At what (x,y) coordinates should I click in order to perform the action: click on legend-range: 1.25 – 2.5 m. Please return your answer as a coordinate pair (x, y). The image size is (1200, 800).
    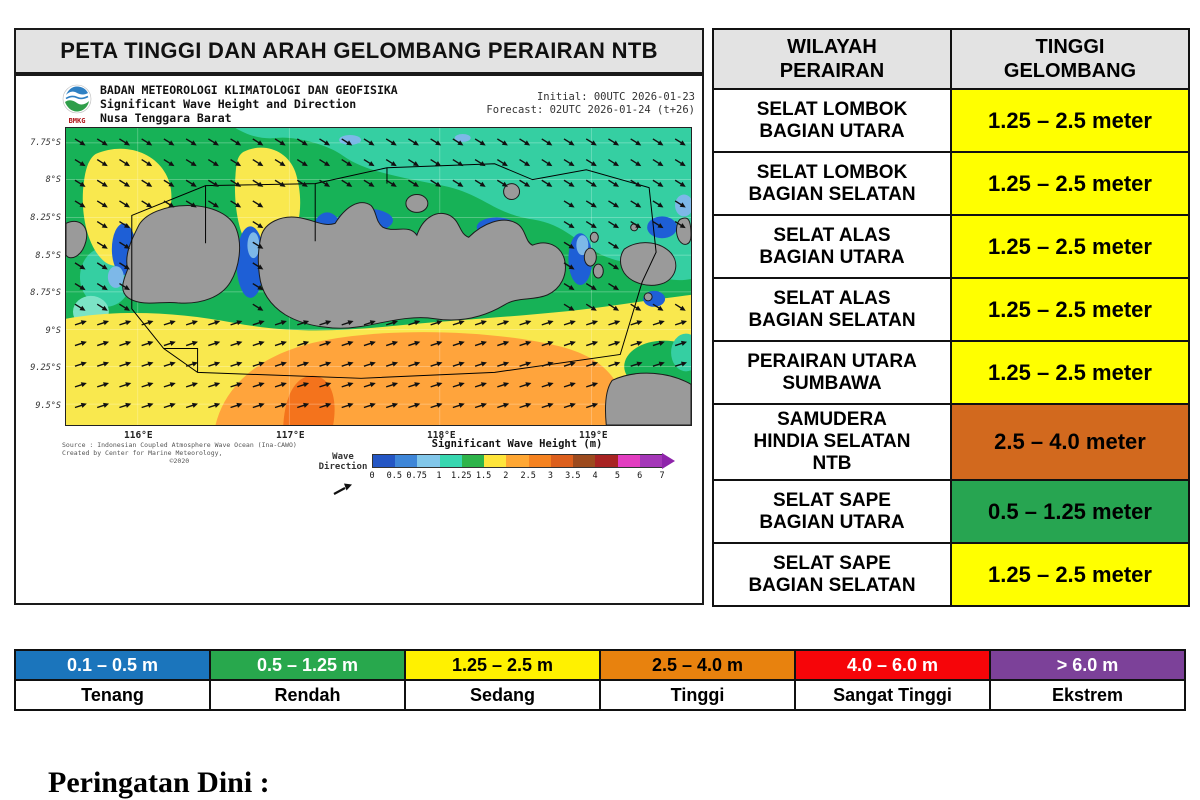
    Looking at the image, I should click on (502, 665).